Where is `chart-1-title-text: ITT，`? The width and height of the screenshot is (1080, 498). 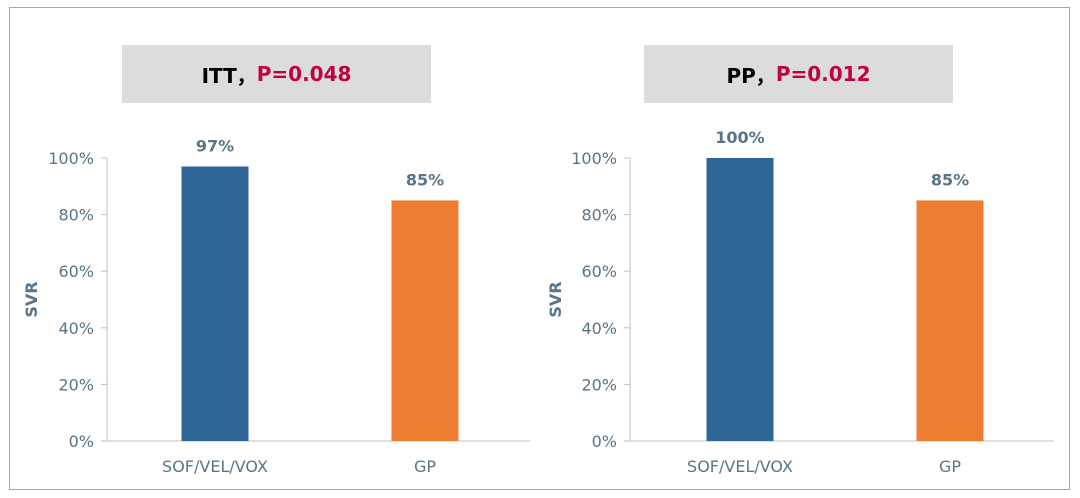 chart-1-title-text: ITT， is located at coordinates (229, 75).